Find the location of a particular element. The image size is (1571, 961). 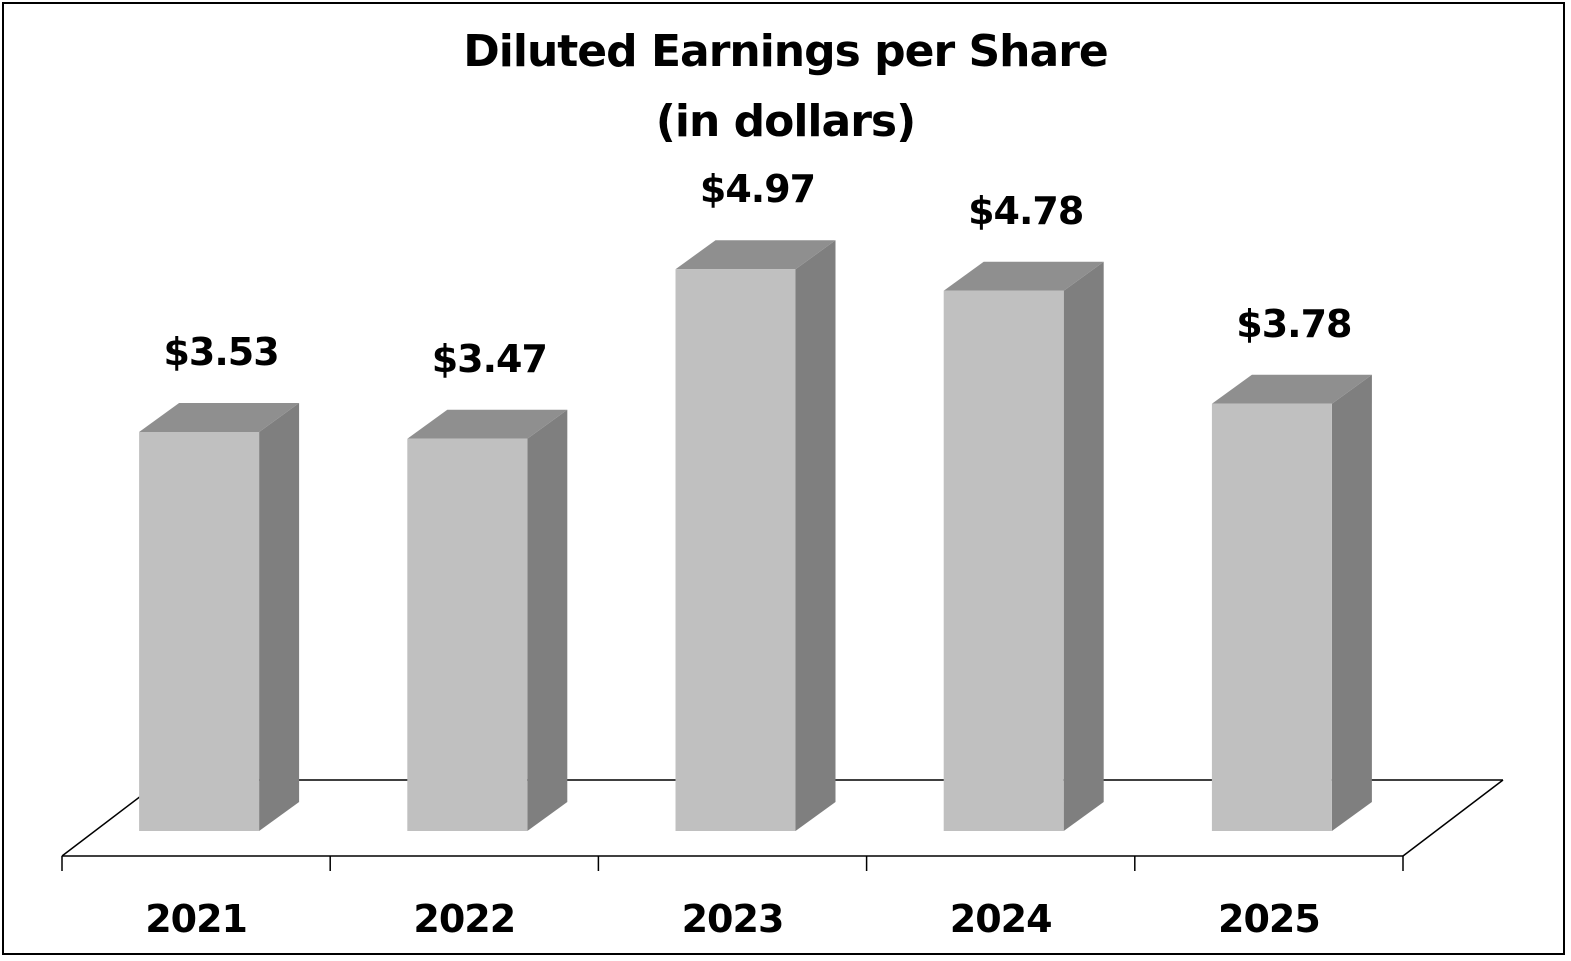

chart-subtitle: (in dollars) is located at coordinates (785, 121).